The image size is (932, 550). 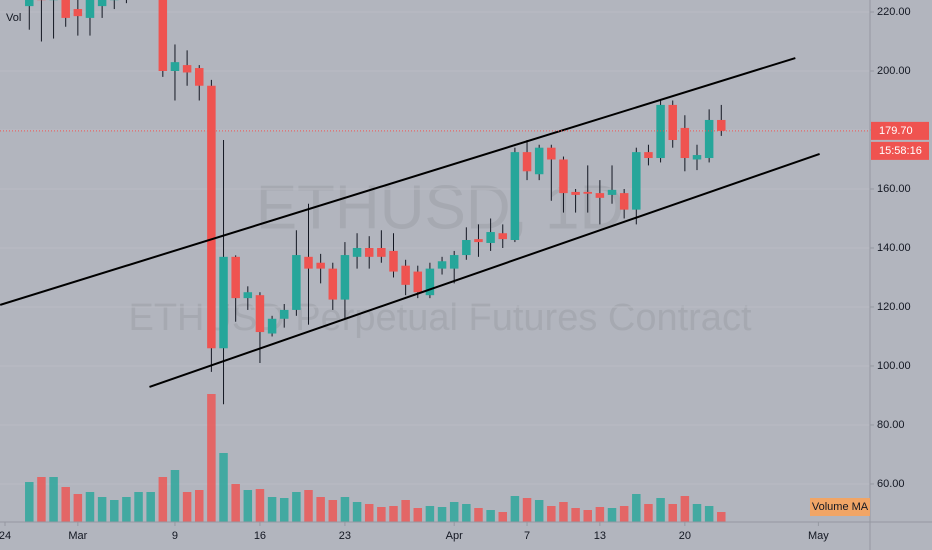 What do you see at coordinates (894, 12) in the screenshot?
I see `y-tick-label: 220.00` at bounding box center [894, 12].